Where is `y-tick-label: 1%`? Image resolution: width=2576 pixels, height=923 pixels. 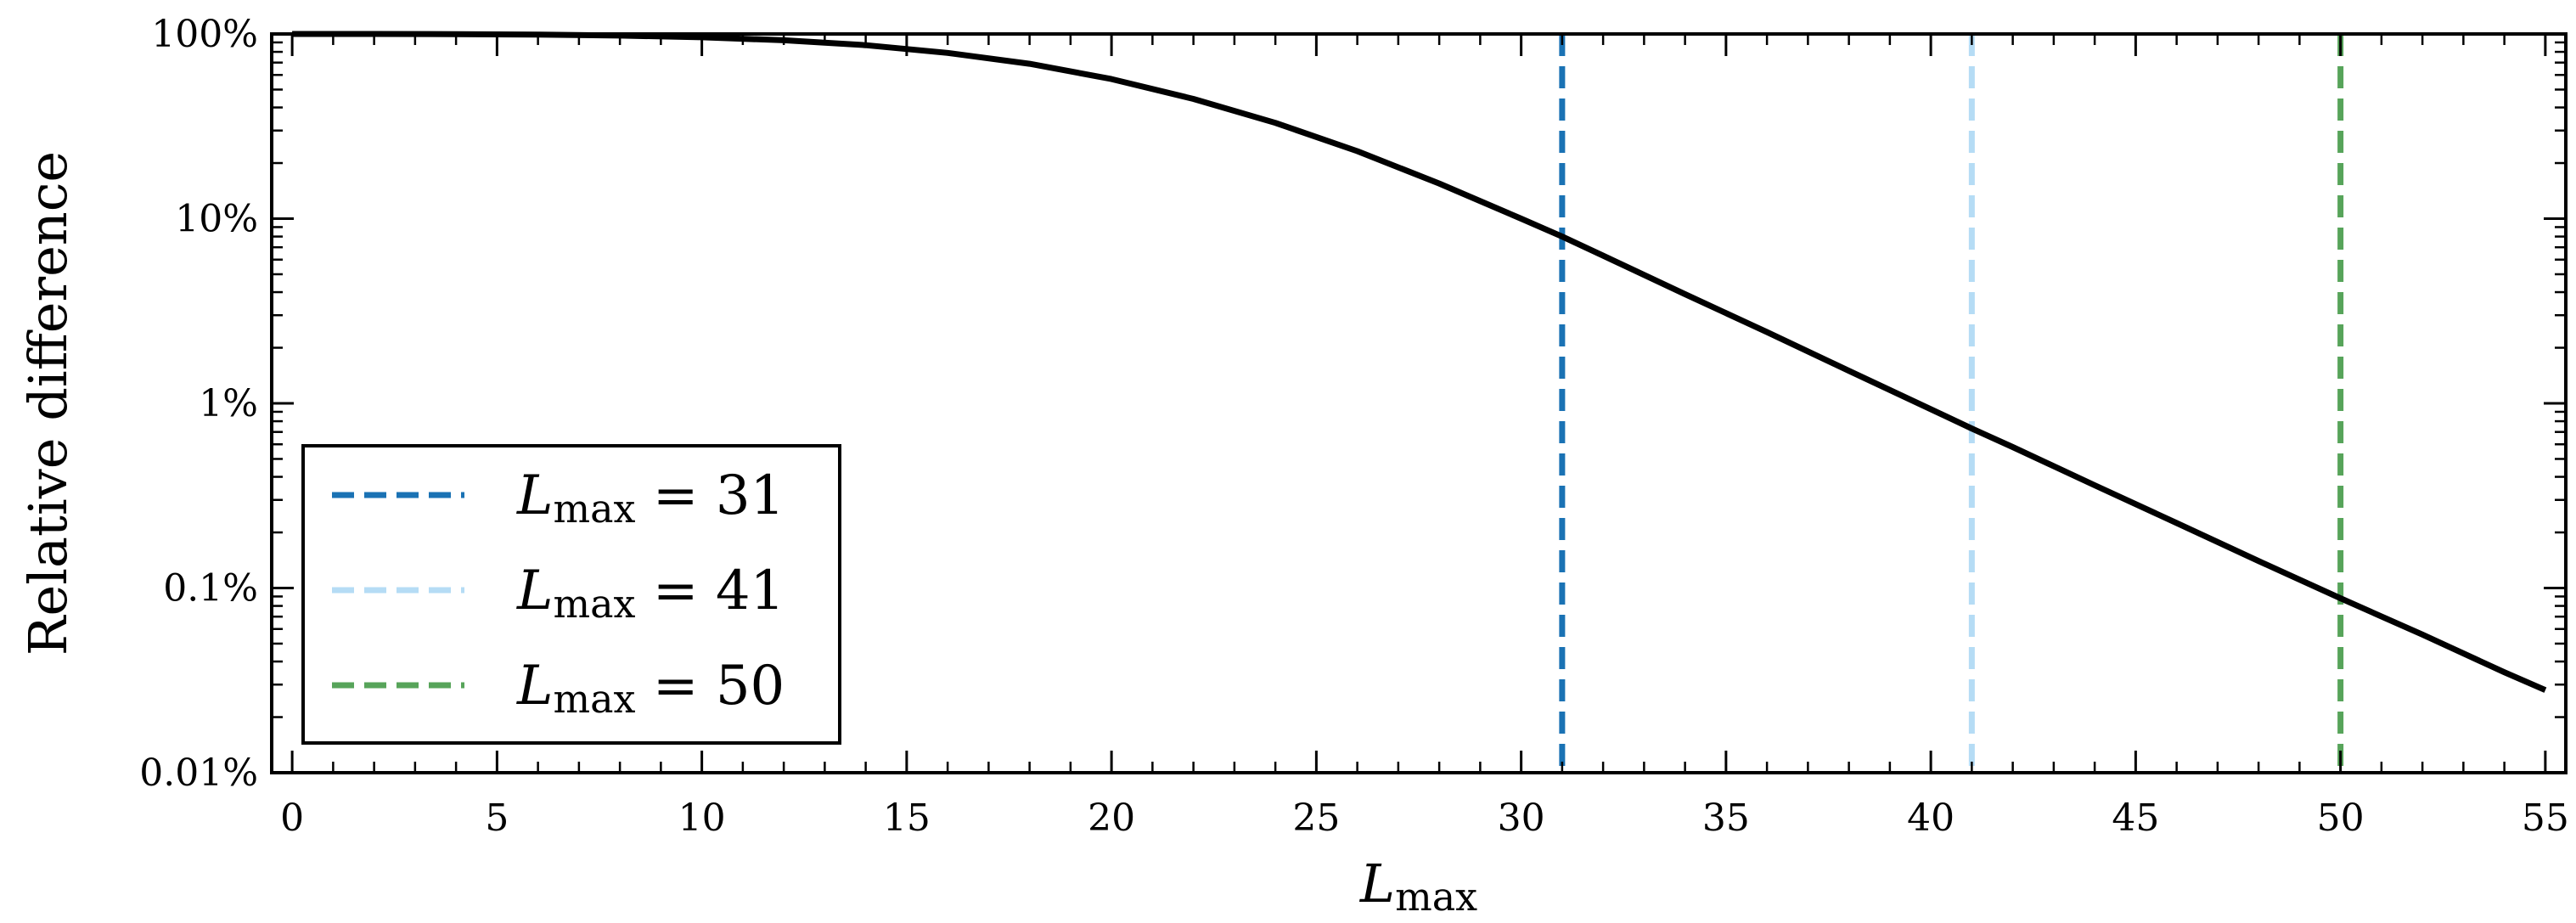
y-tick-label: 1% is located at coordinates (229, 403).